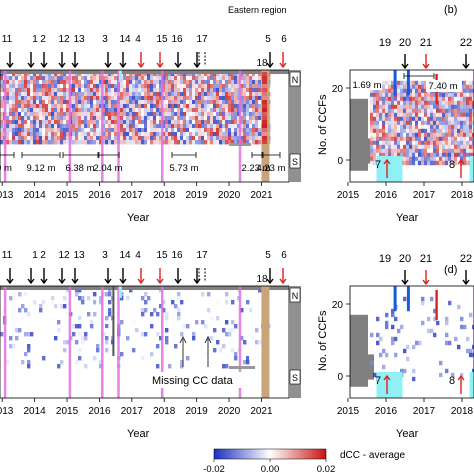  Describe the element at coordinates (35, 411) in the screenshot. I see `x-tick-label: 2014` at that location.